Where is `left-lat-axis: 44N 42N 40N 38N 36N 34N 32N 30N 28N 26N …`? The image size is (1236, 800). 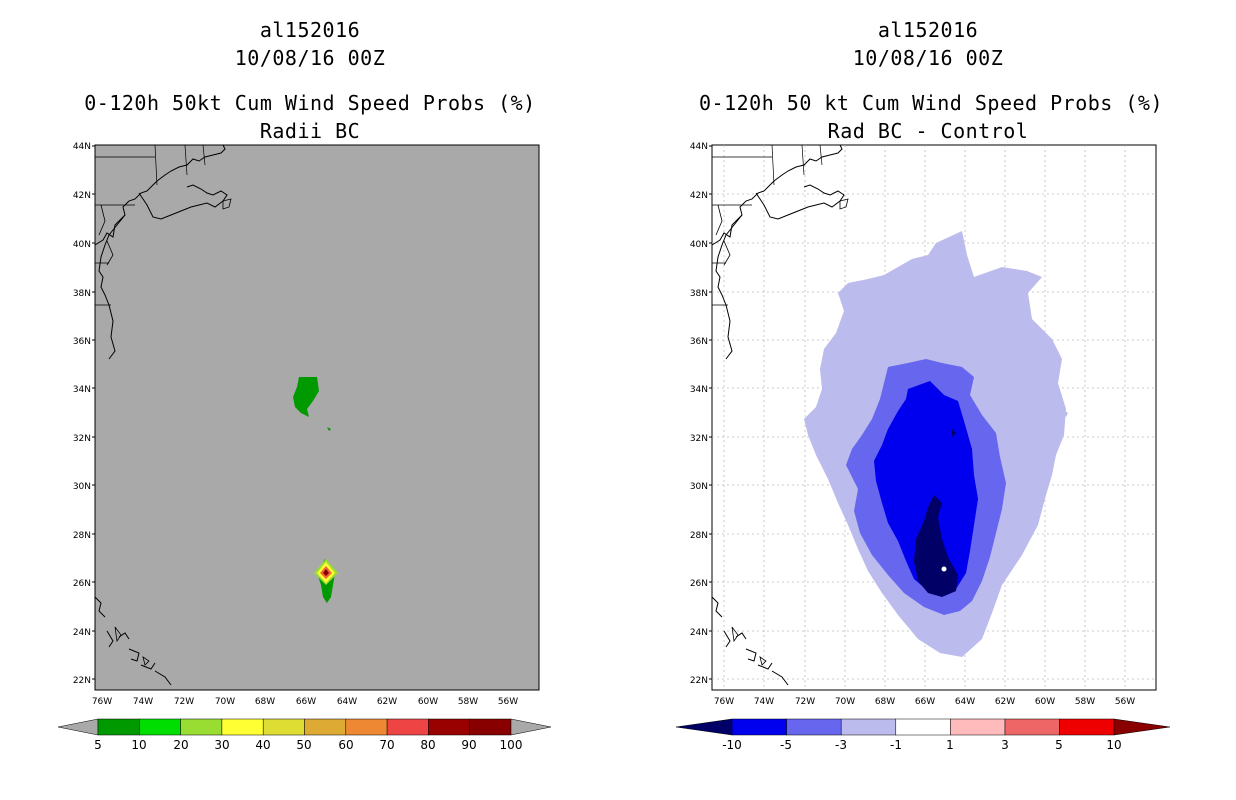 left-lat-axis: 44N 42N 40N 38N 36N 34N 32N 30N 28N 26N … is located at coordinates (82, 414).